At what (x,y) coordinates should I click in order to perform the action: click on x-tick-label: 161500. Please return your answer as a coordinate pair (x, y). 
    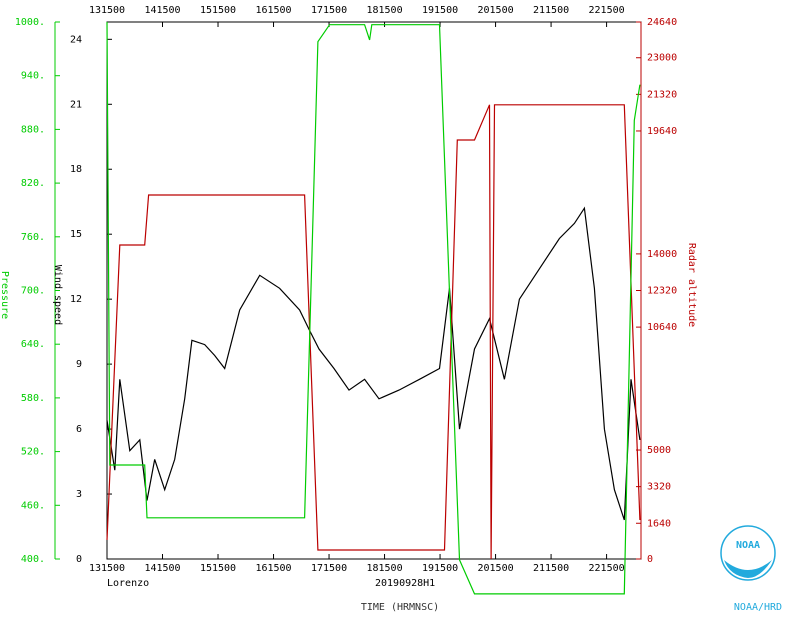
    Looking at the image, I should click on (273, 568).